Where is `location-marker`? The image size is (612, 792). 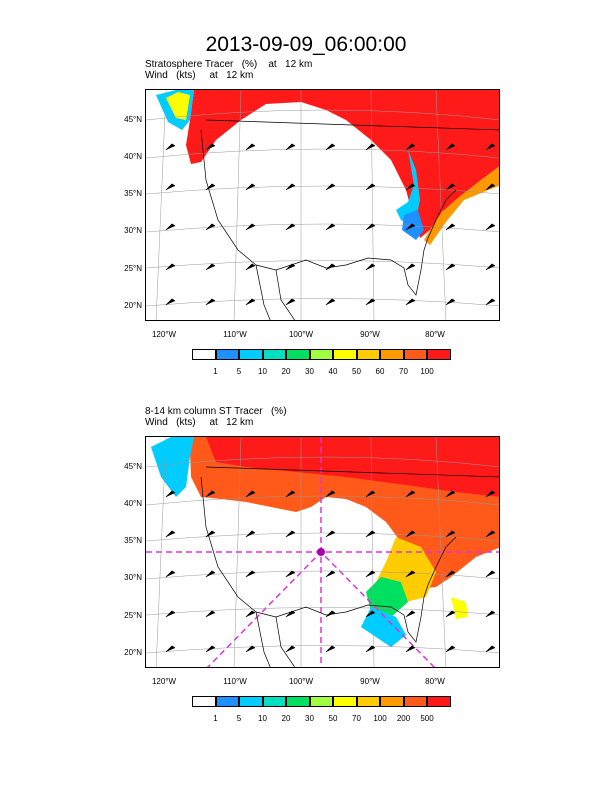 location-marker is located at coordinates (321, 552).